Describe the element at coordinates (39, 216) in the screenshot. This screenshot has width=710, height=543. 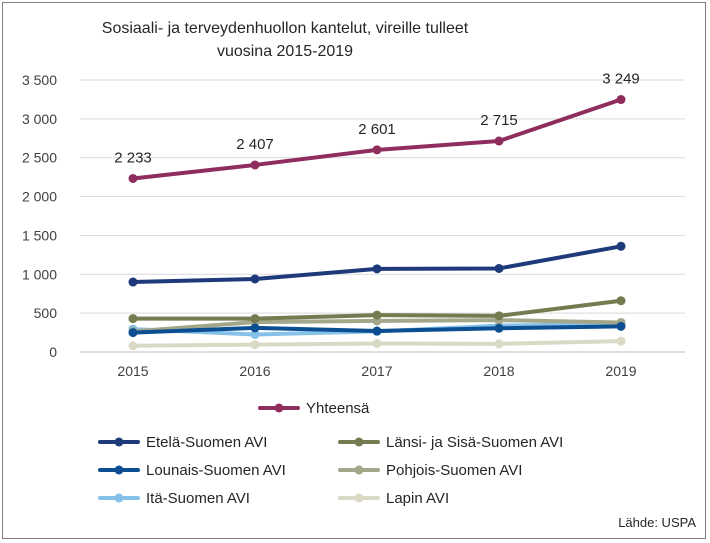
I see `y-axis: 0 500 1 000 1 500 2 000 2 500 3 000 3 500` at that location.